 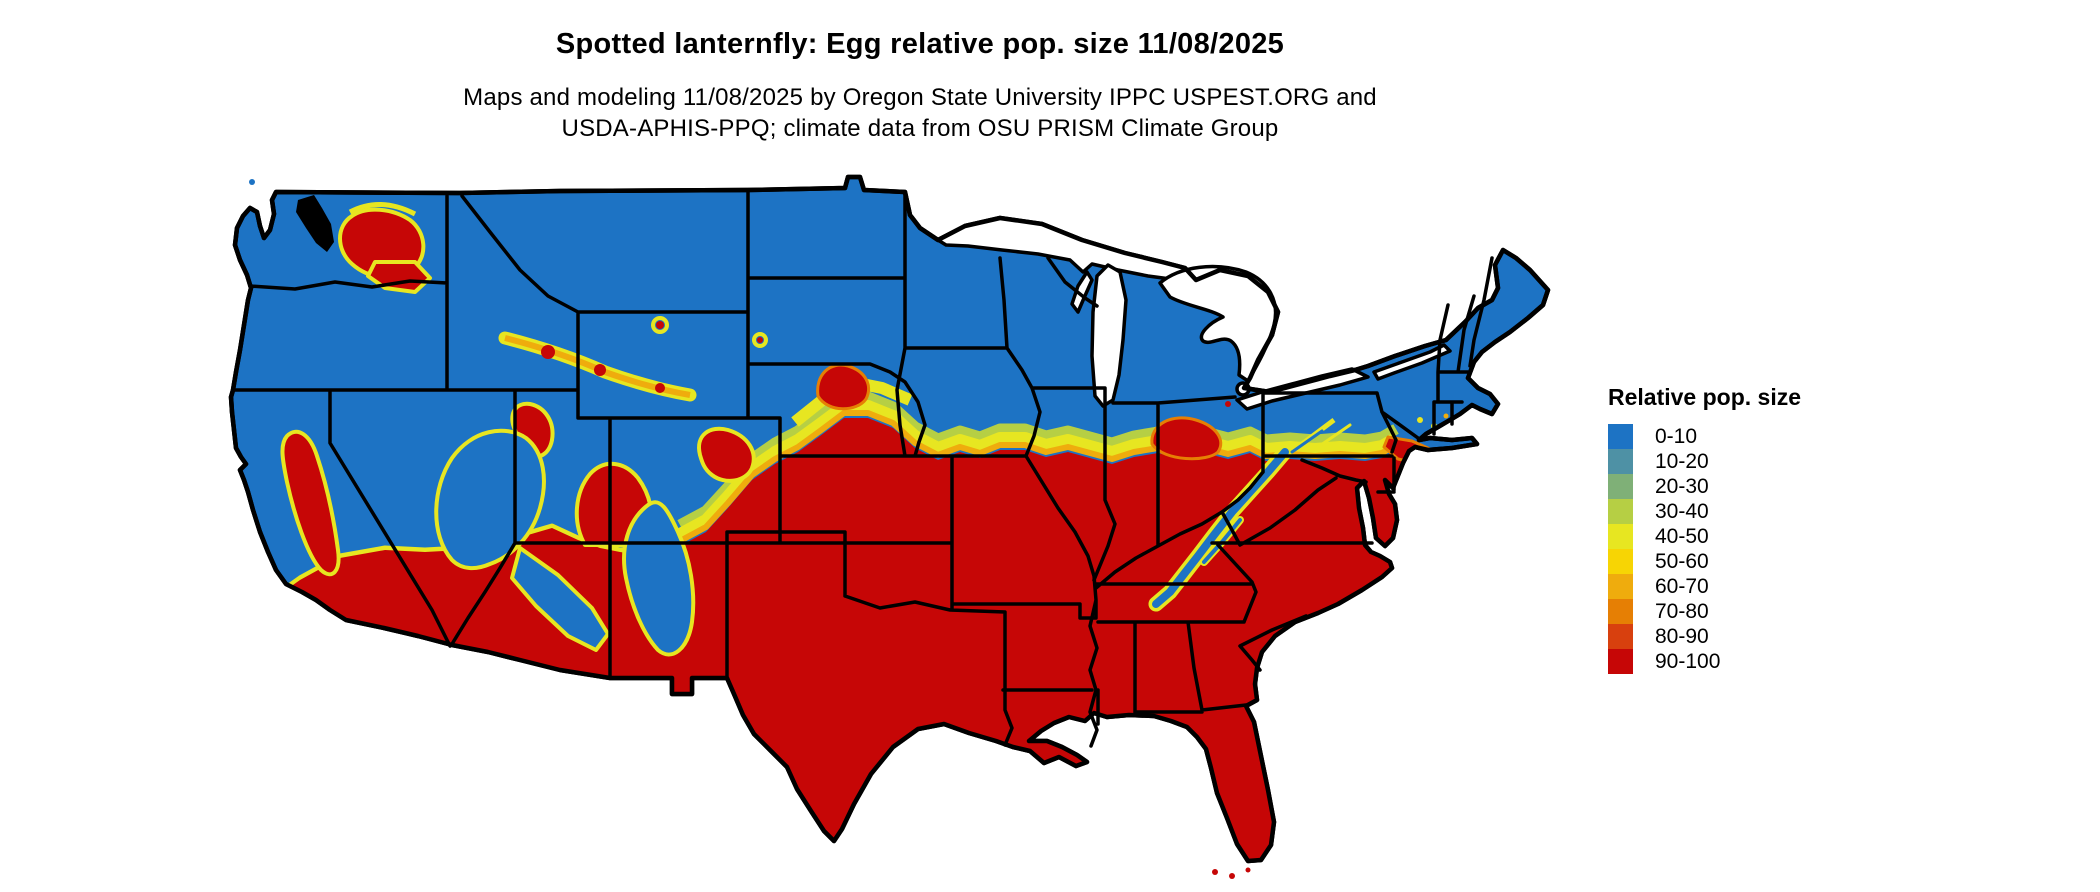 What do you see at coordinates (1218, 323) in the screenshot?
I see `lake-huron` at bounding box center [1218, 323].